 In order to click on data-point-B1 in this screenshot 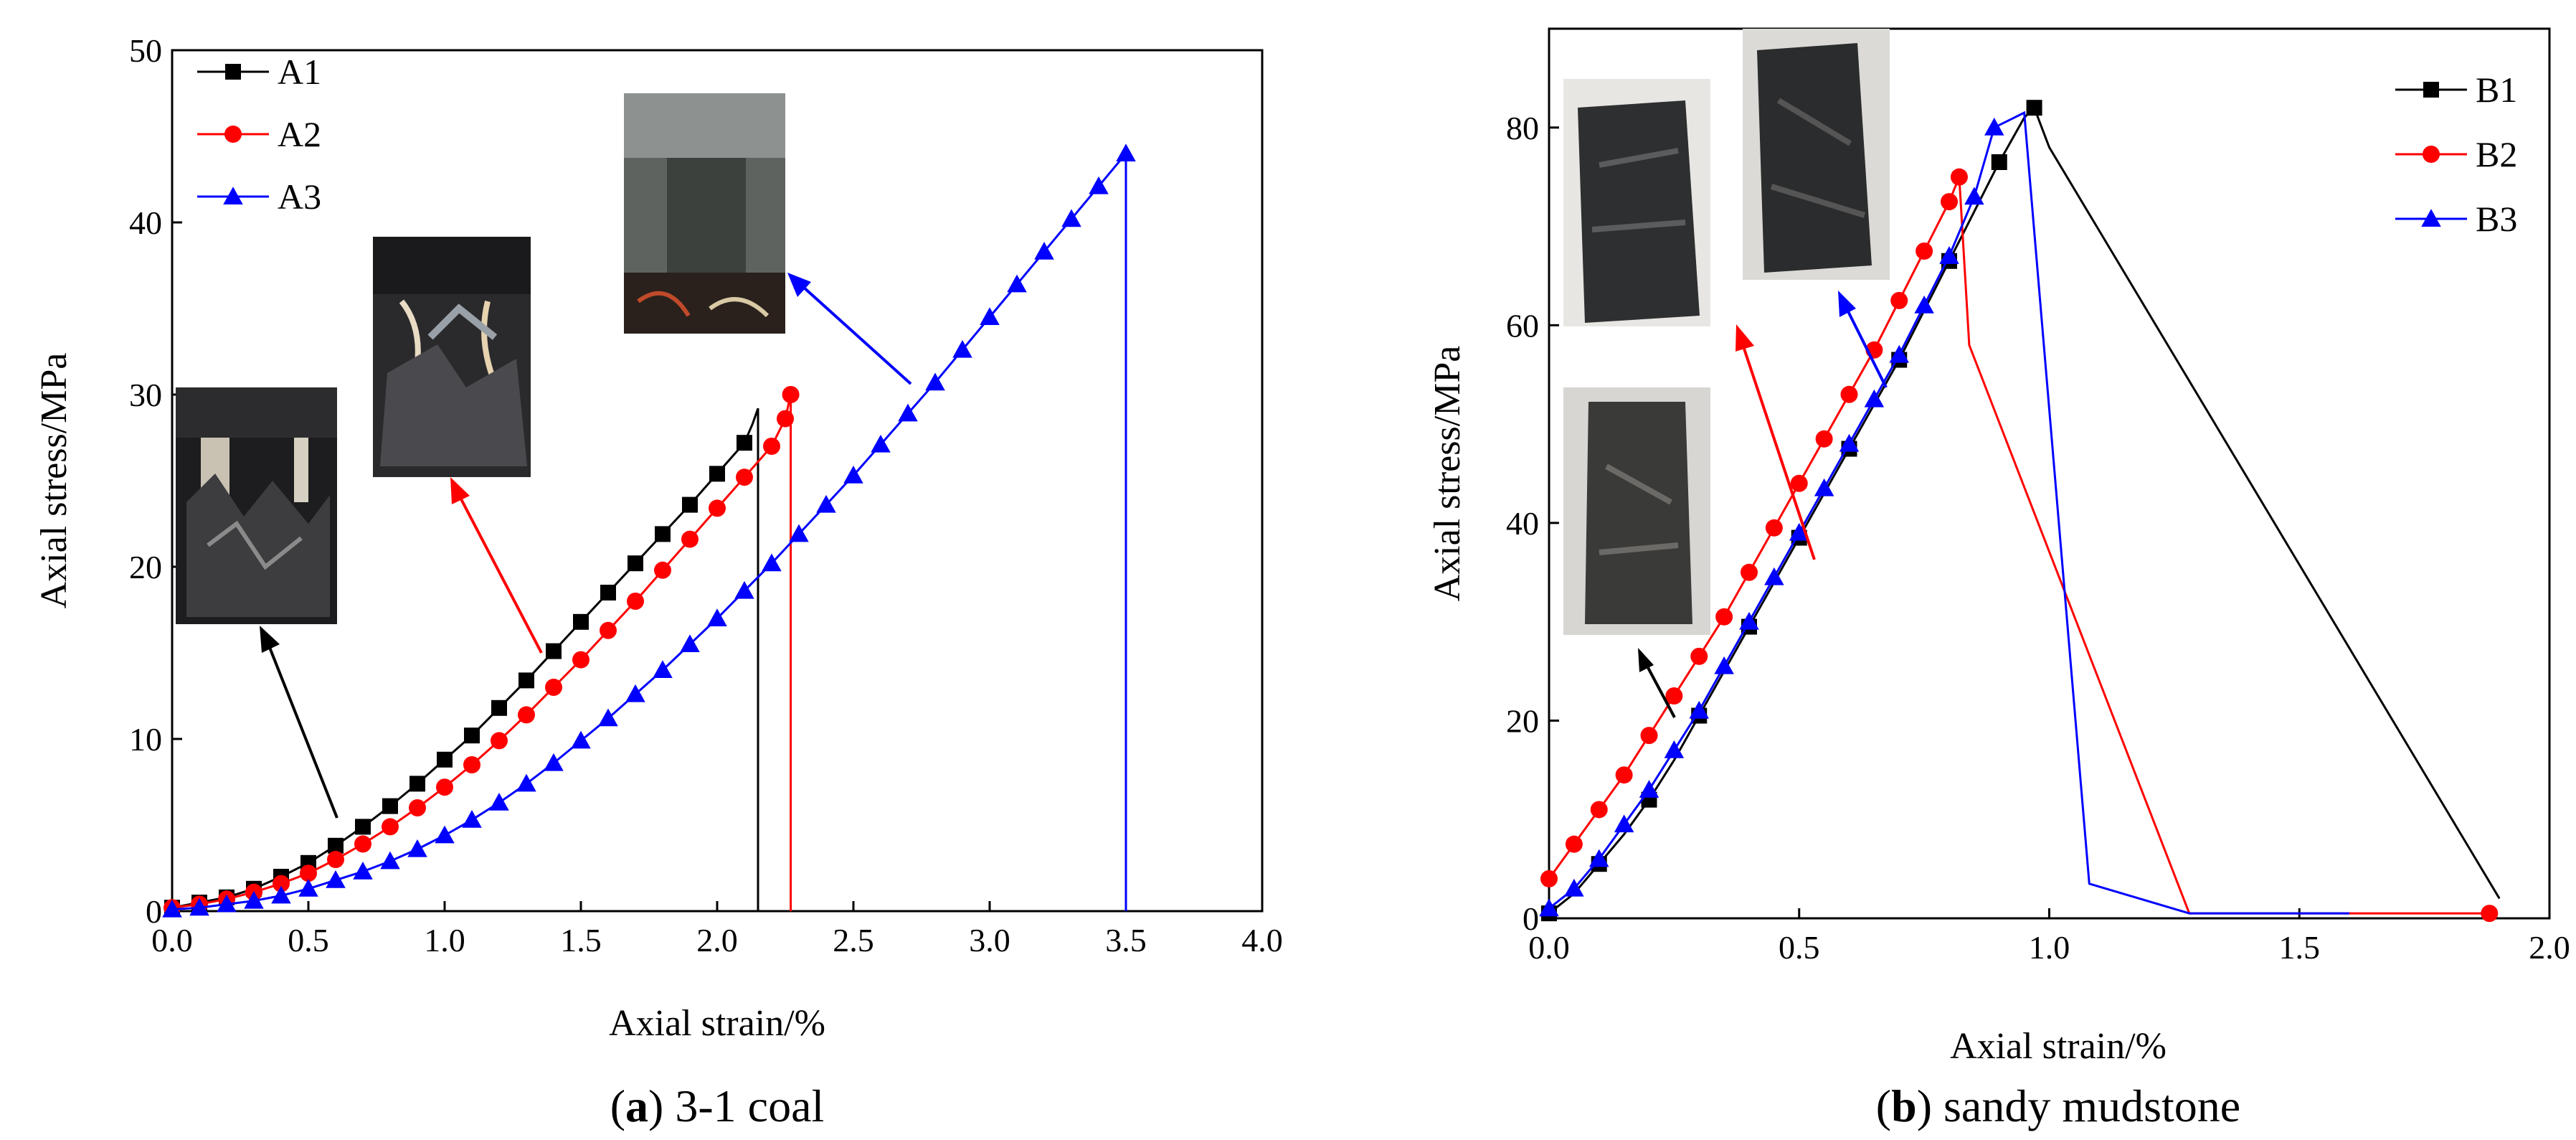, I will do `click(2034, 108)`.